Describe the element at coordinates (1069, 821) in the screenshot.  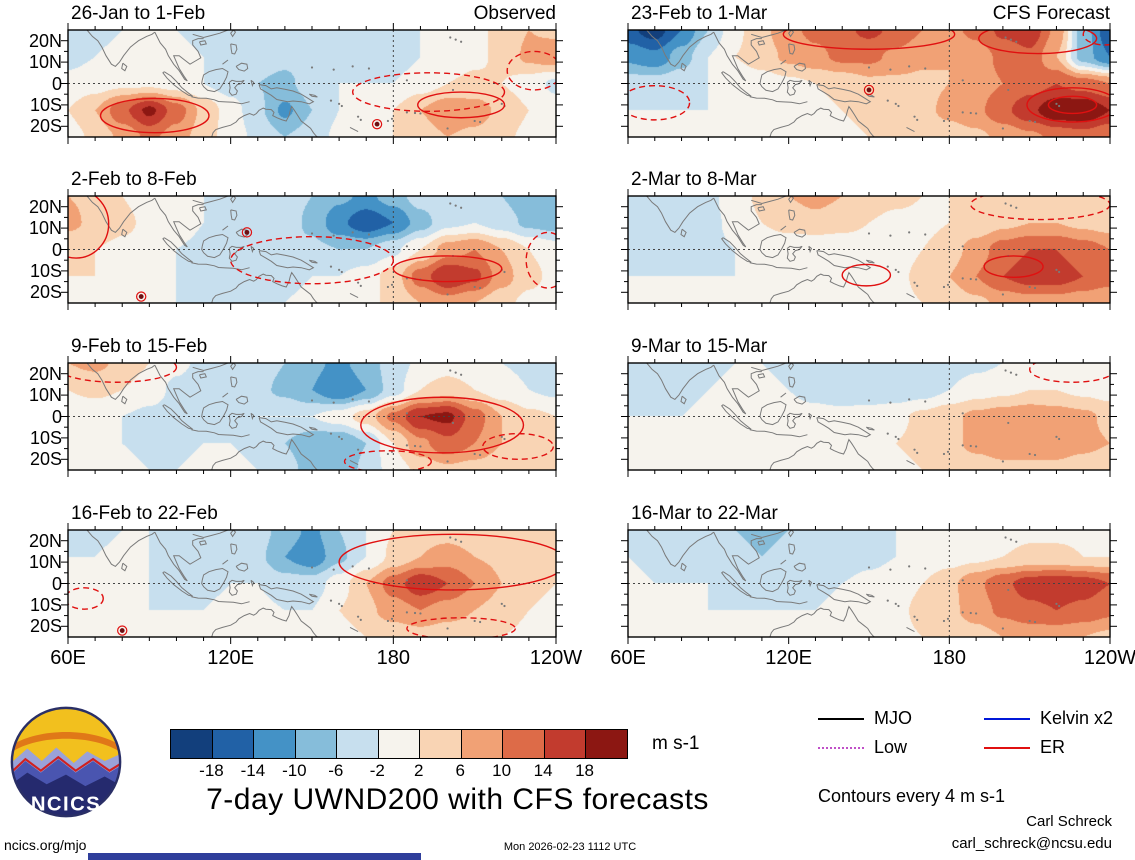
I see `credit-name: Carl Schreck` at that location.